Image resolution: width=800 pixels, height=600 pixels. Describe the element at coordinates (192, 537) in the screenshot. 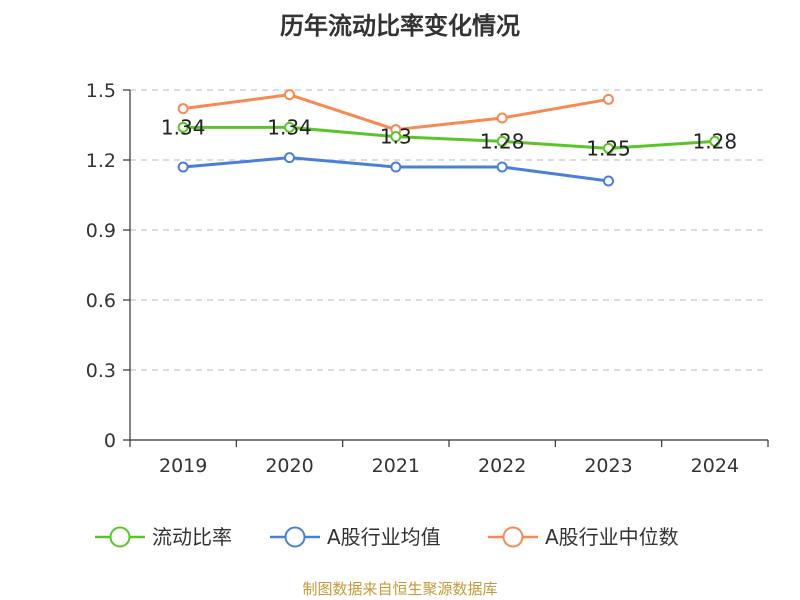

I see `legend-label: 流动比率` at that location.